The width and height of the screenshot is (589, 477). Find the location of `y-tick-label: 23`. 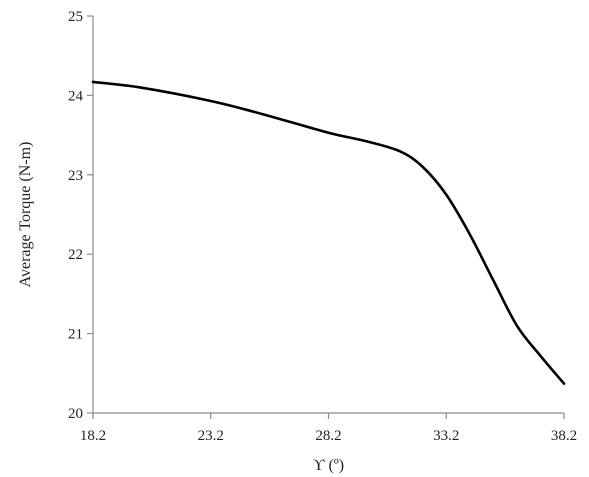

y-tick-label: 23 is located at coordinates (75, 176).